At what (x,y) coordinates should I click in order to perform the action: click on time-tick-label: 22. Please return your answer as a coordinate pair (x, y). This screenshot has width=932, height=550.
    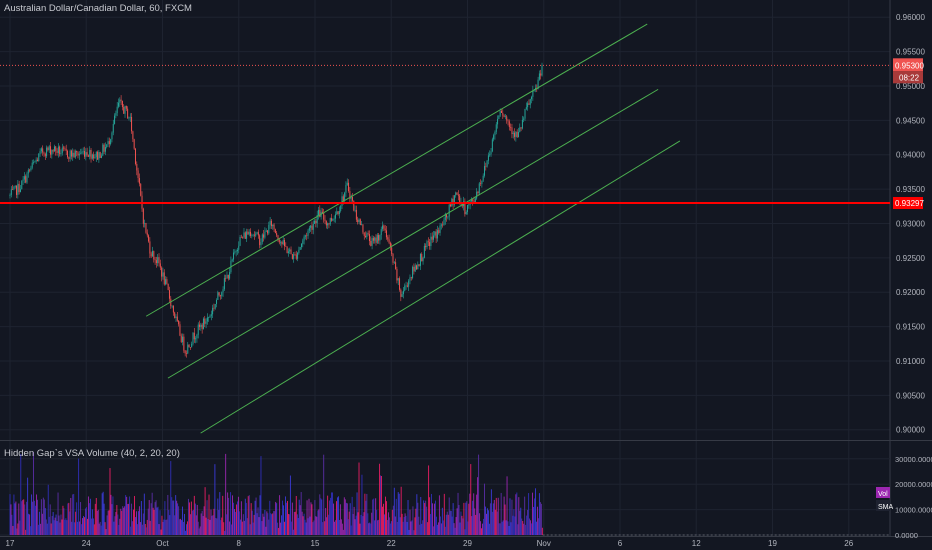
    Looking at the image, I should click on (391, 543).